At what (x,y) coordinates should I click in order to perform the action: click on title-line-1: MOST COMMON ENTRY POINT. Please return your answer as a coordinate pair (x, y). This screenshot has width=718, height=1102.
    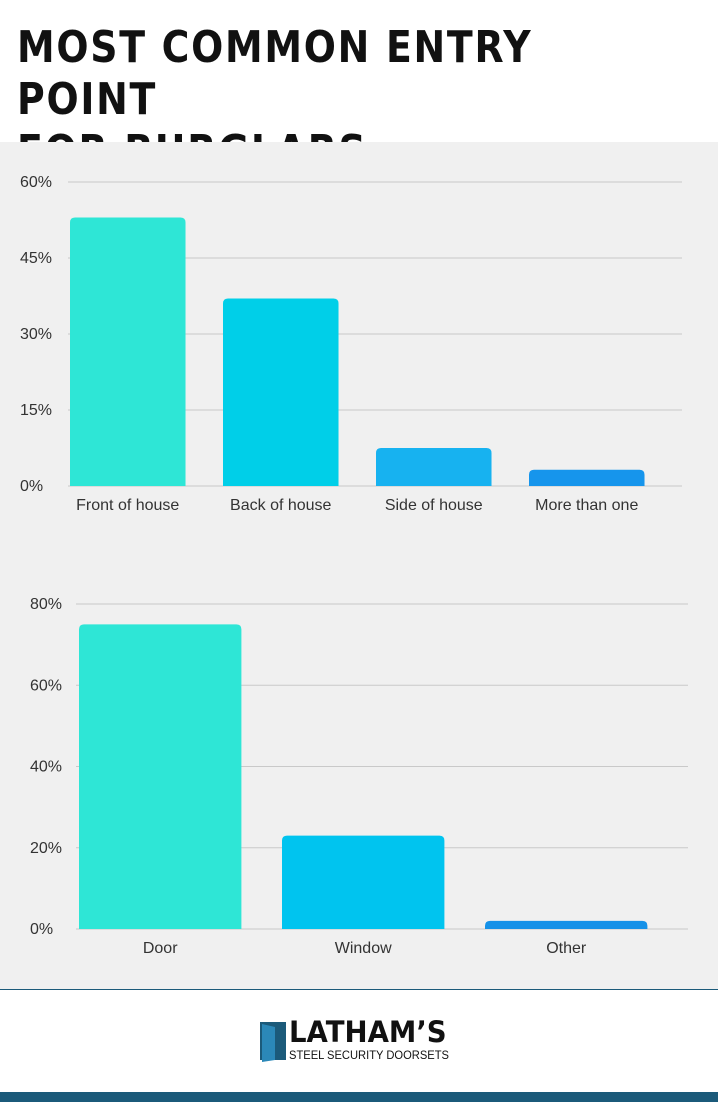
    Looking at the image, I should click on (275, 73).